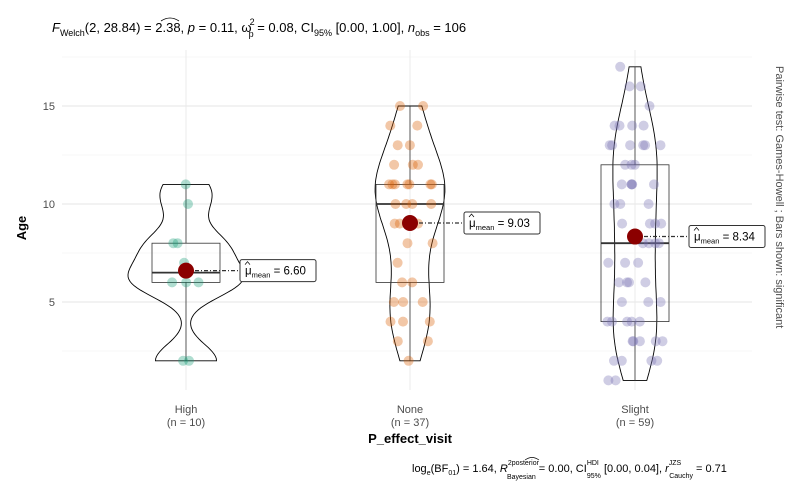 This screenshot has height=498, width=800. I want to click on cap-ci-val: [0.00, 0.04],, so click(633, 469).